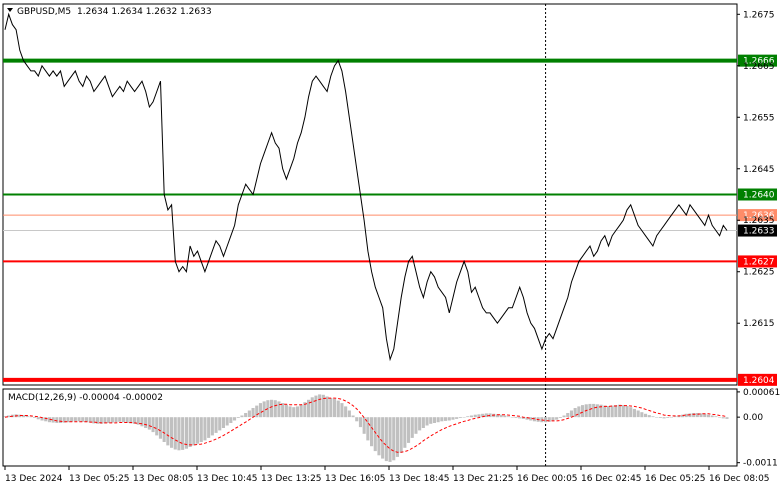  Describe the element at coordinates (10, 10) in the screenshot. I see `symbol-dropdown-icon` at that location.